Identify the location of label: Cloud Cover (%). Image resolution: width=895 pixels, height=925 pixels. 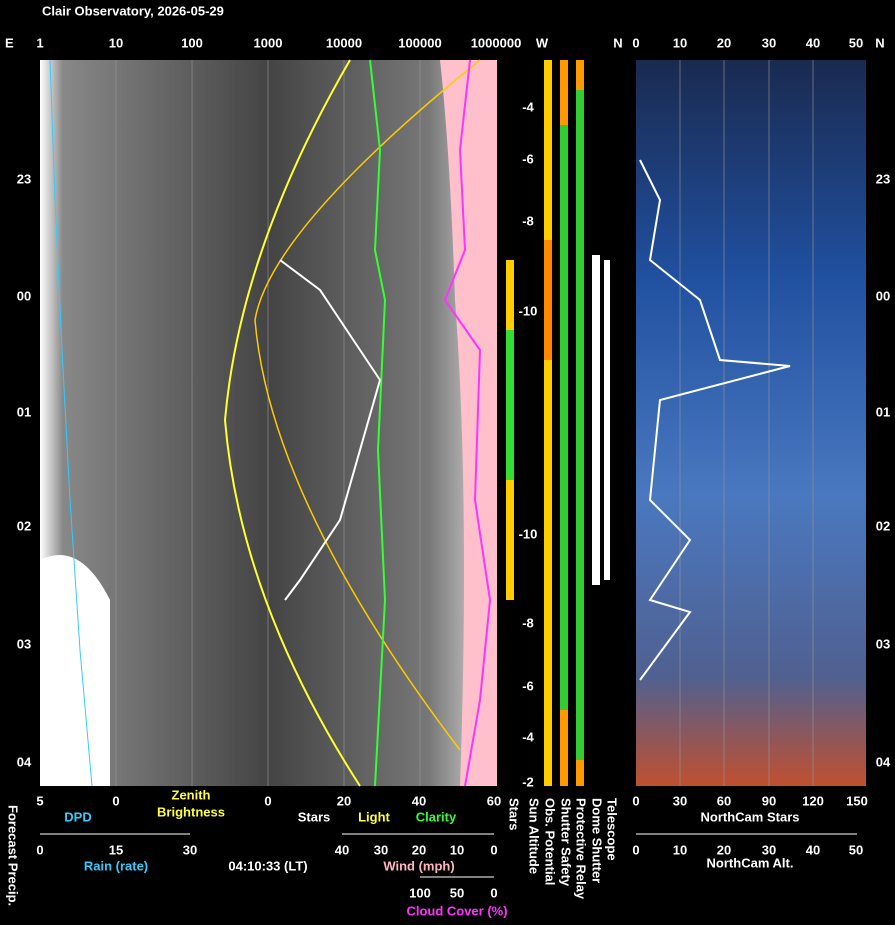
(456, 910).